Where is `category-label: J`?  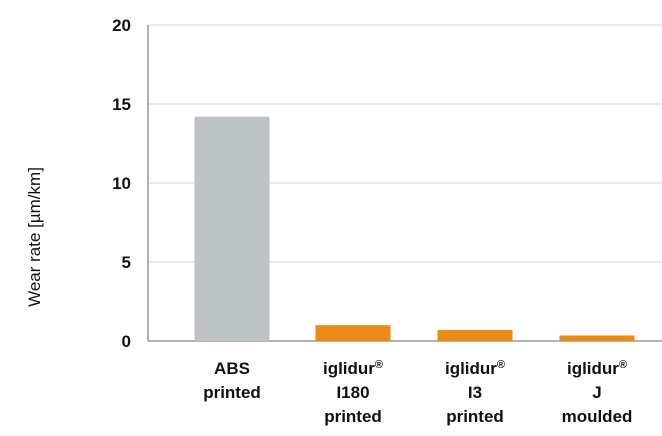 category-label: J is located at coordinates (596, 392).